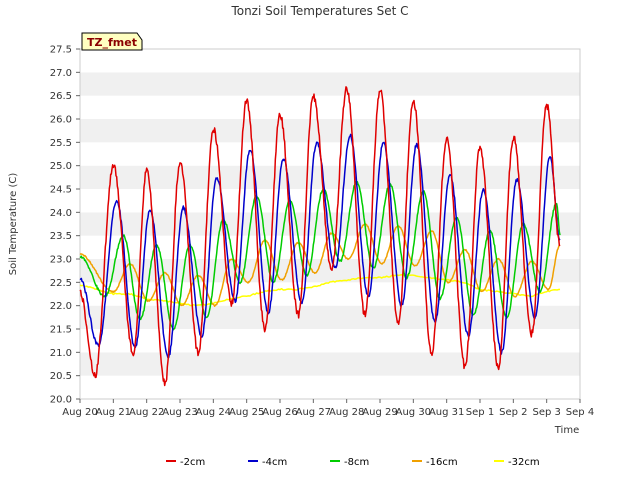 This screenshot has height=480, width=640. I want to click on x-tick-label: Sep 1, so click(480, 412).